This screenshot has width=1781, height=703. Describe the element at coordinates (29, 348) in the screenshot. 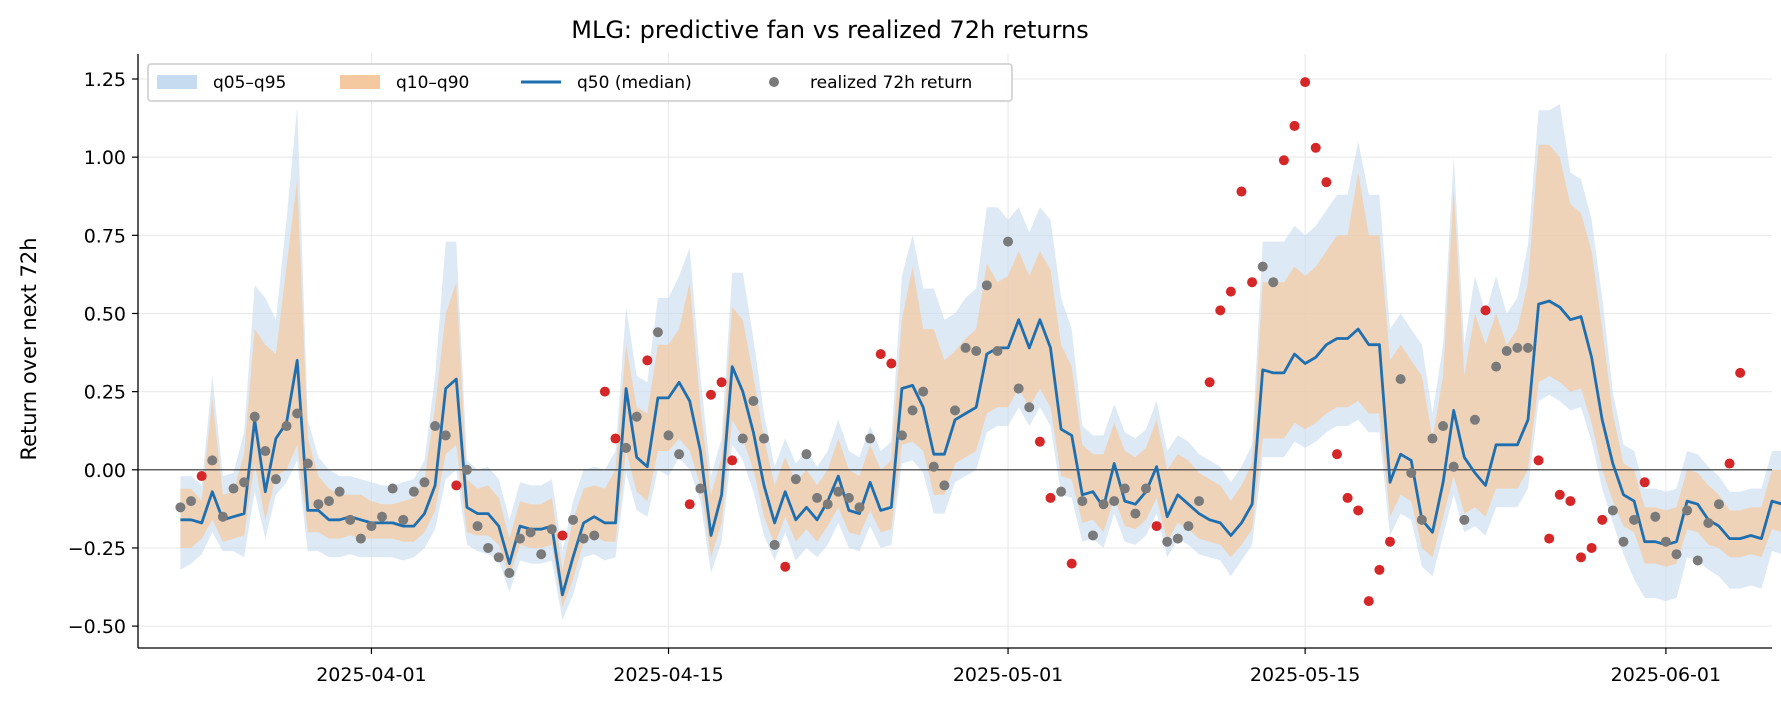

I see `y-axis-label: Return over next 72h` at that location.